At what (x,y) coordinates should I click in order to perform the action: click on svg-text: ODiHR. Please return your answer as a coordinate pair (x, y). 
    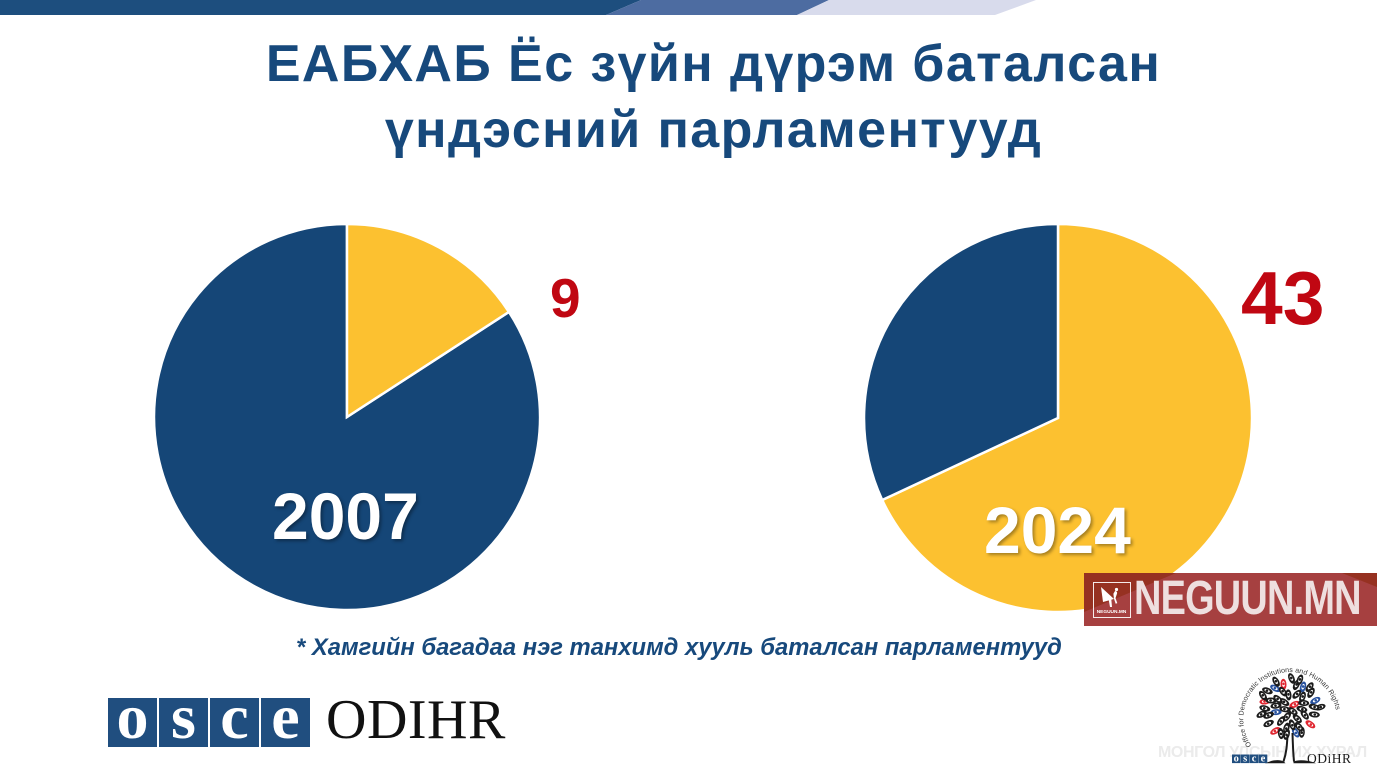
    Looking at the image, I should click on (1329, 758).